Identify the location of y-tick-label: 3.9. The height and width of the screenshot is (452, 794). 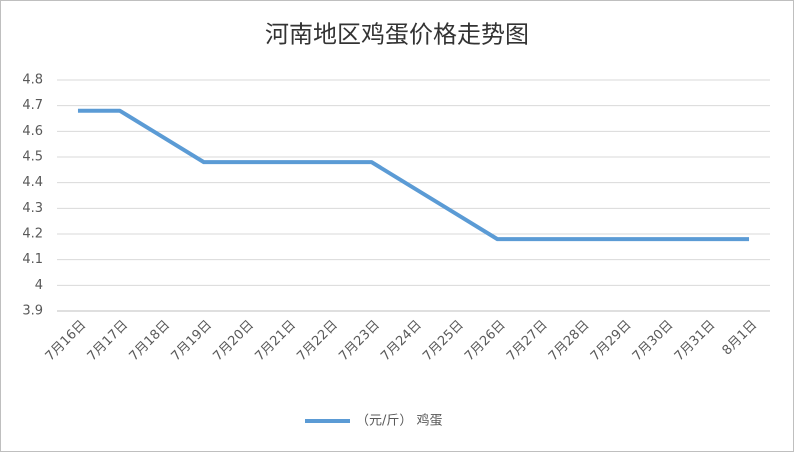
(32, 311).